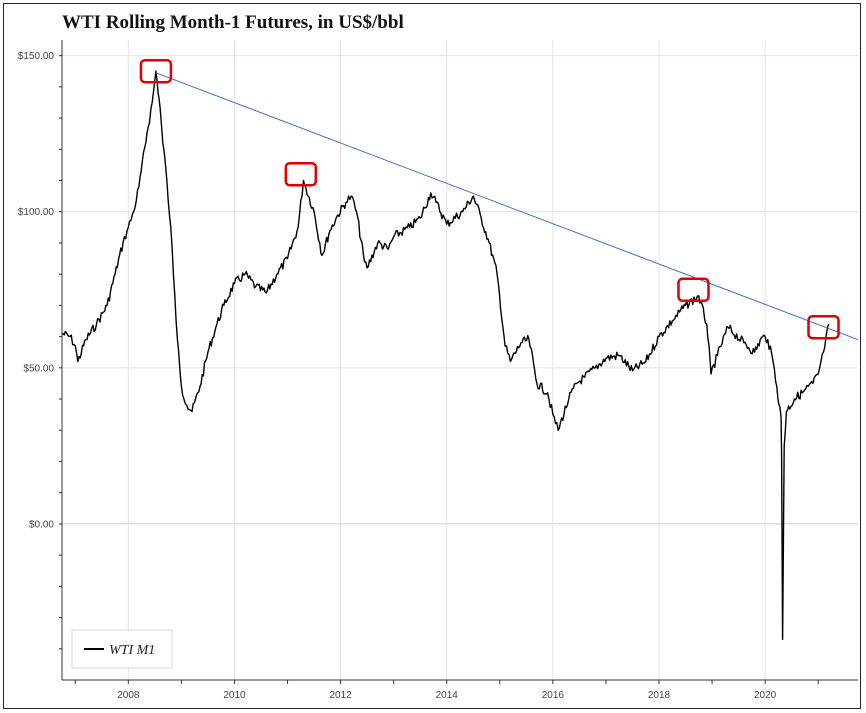  Describe the element at coordinates (765, 695) in the screenshot. I see `x-tick-label: 2020` at that location.